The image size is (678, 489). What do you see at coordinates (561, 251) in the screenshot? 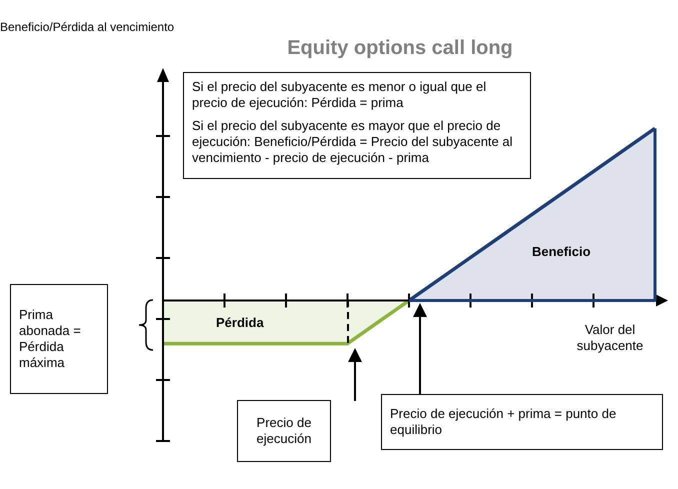
I see `annotation: Beneficio` at bounding box center [561, 251].